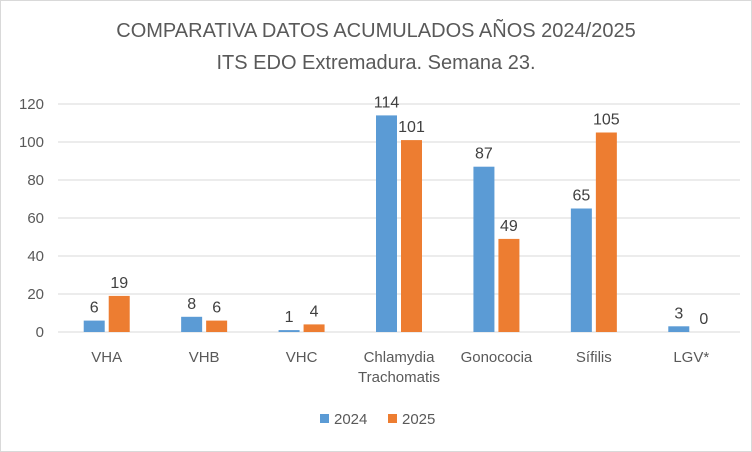 Image resolution: width=752 pixels, height=452 pixels. I want to click on y-tick-label: 20, so click(35, 294).